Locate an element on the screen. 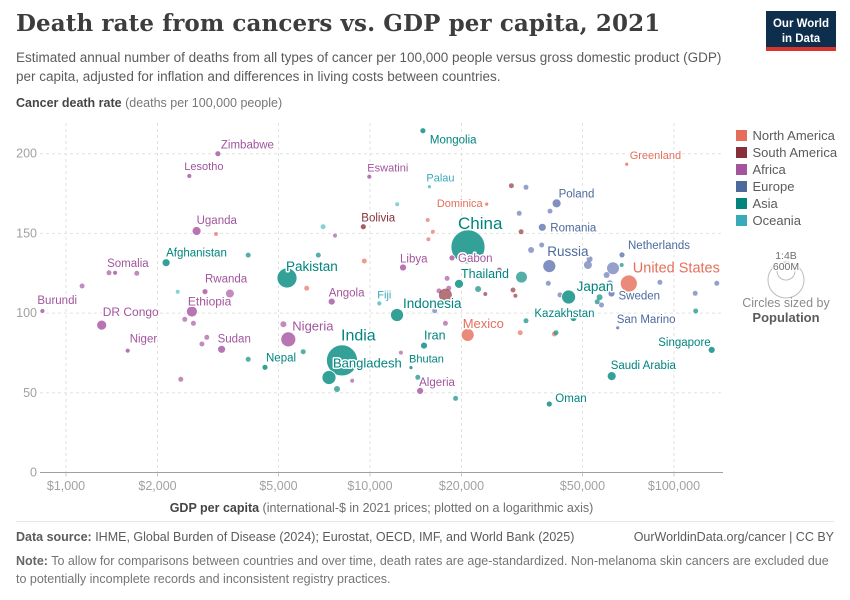  data-point-fiji is located at coordinates (379, 303).